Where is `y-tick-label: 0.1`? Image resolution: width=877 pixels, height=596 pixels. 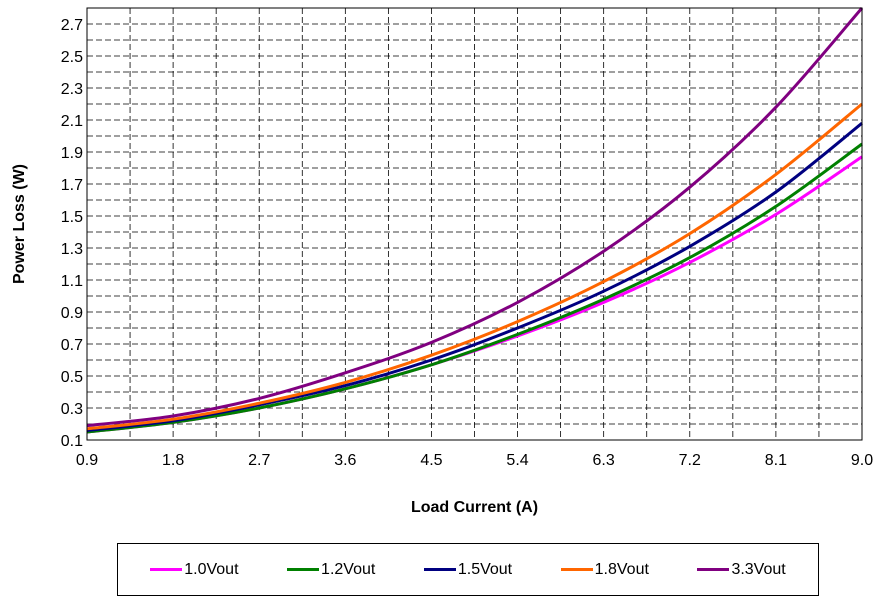
y-tick-label: 0.1 is located at coordinates (72, 441).